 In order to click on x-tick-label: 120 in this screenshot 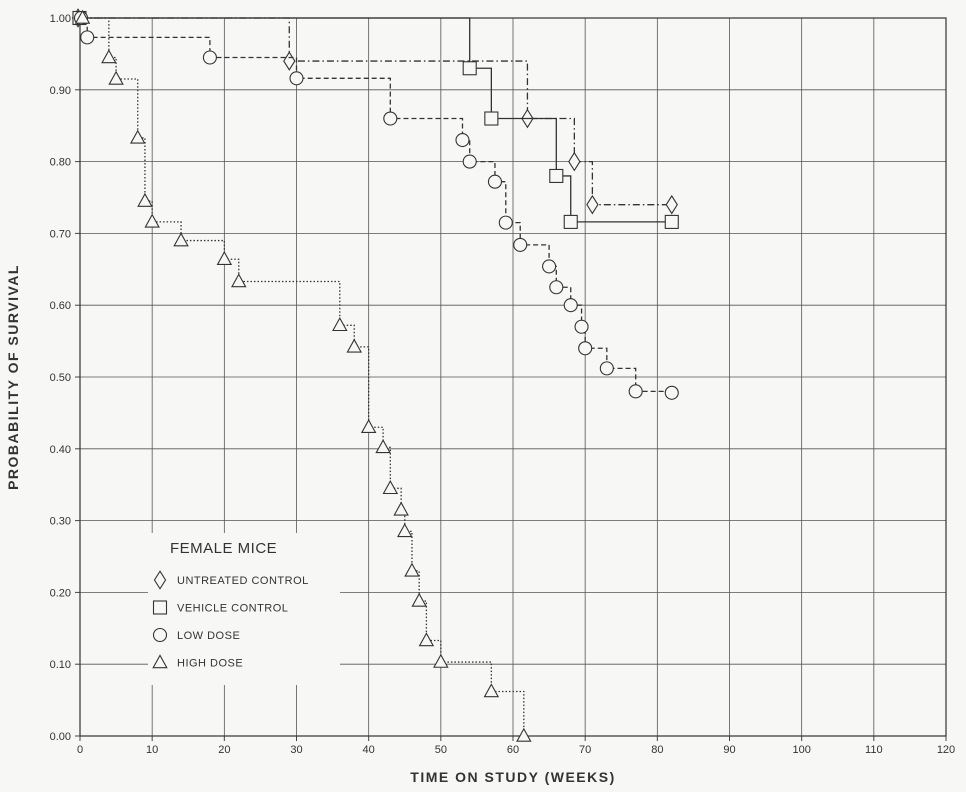, I will do `click(946, 750)`.